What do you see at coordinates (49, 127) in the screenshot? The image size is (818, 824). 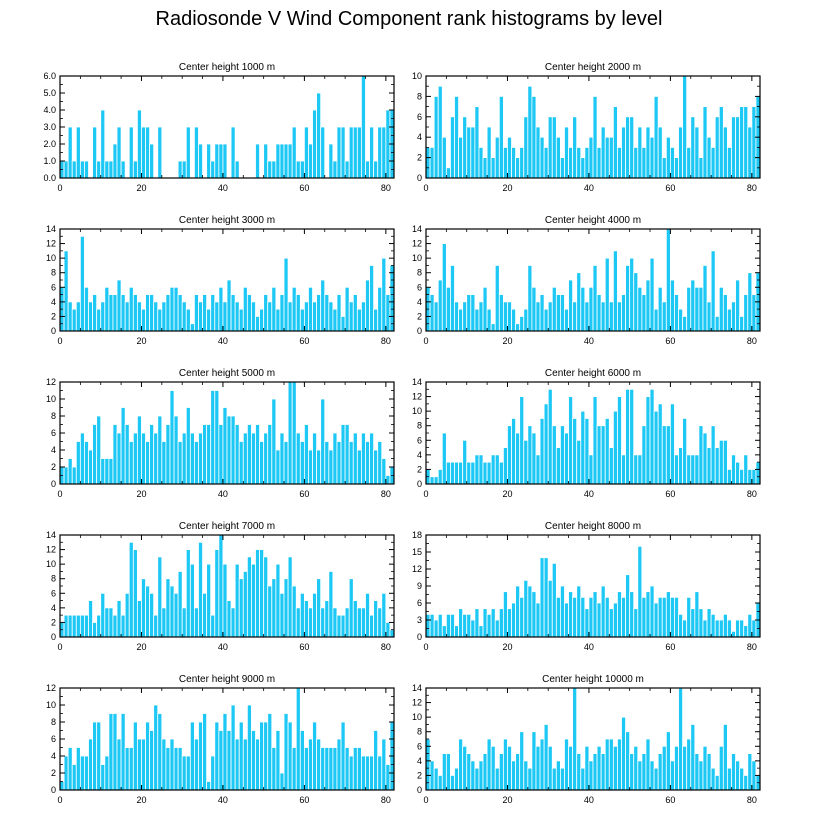 I see `y-tick-label: 3.0` at bounding box center [49, 127].